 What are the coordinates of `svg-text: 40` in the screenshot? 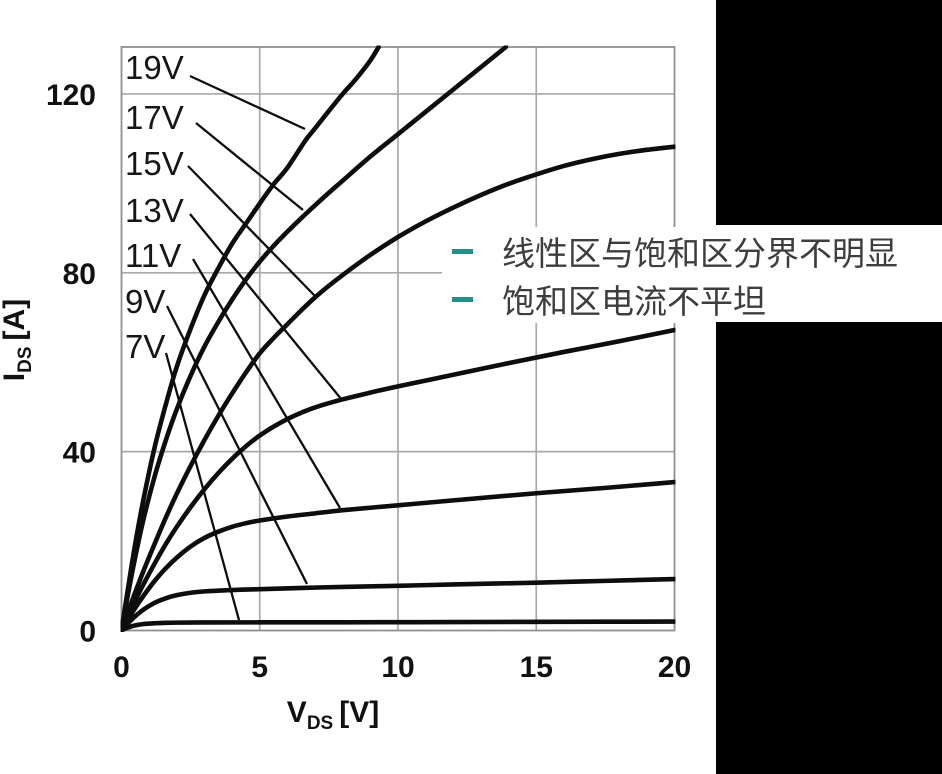 It's located at (79, 453).